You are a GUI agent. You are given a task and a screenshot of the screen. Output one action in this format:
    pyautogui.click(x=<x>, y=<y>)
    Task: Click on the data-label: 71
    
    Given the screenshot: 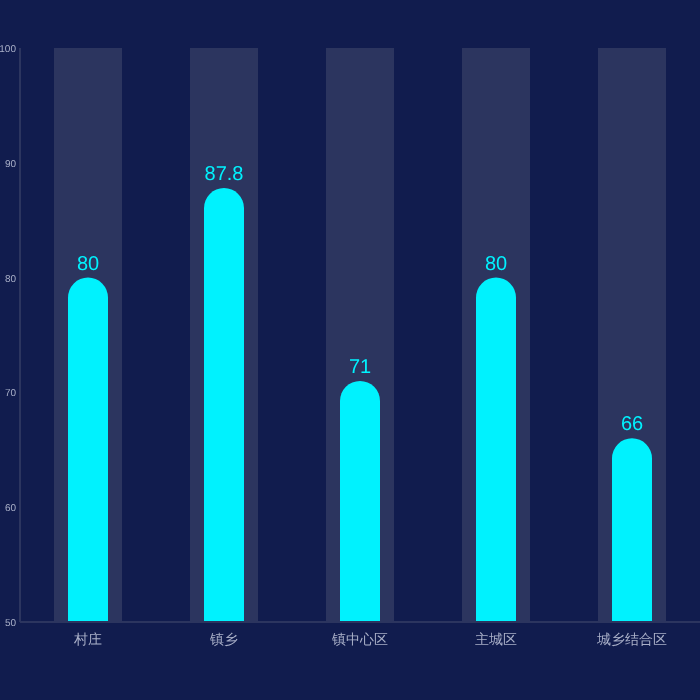 What is the action you would take?
    pyautogui.click(x=360, y=367)
    